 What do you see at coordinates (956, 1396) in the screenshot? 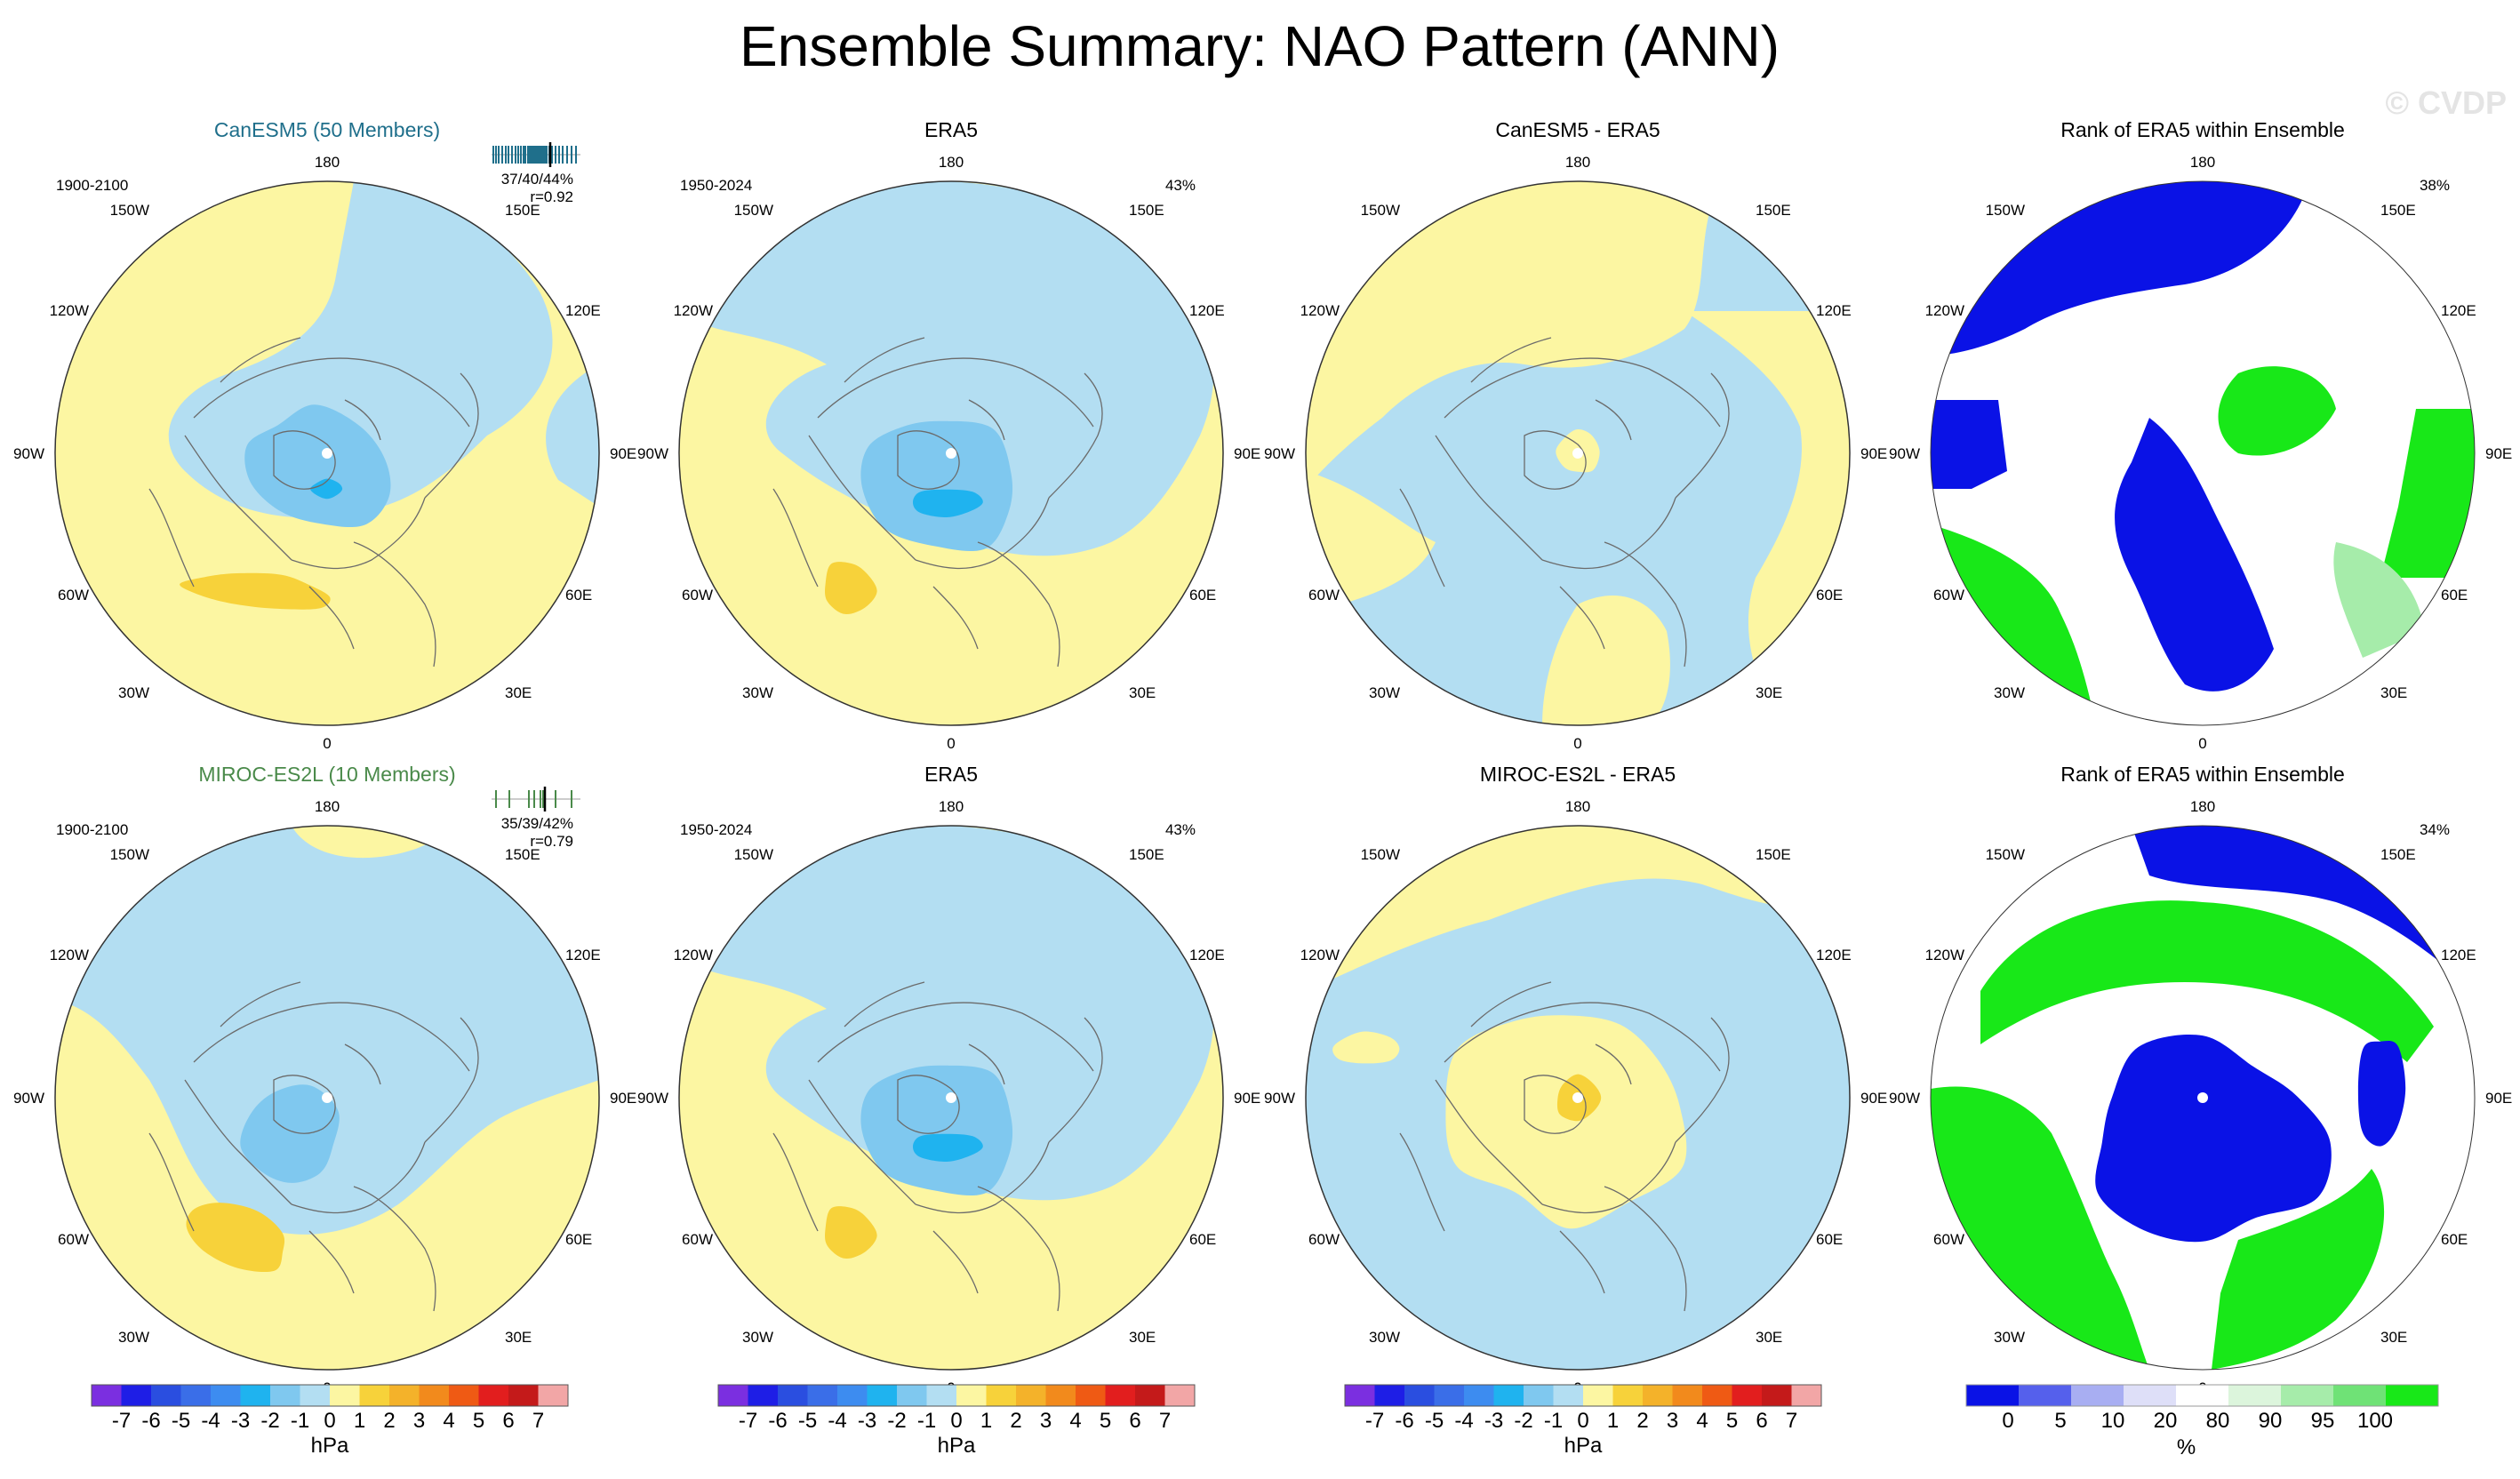
I see `colorbar-frame` at bounding box center [956, 1396].